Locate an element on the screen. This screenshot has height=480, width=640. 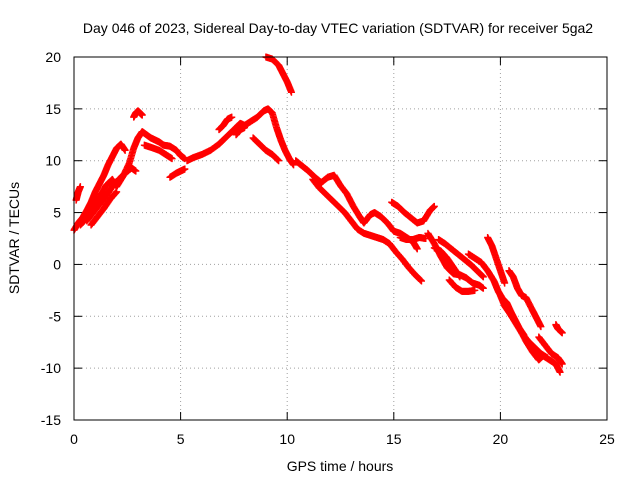
y-tick-label: 0 is located at coordinates (57, 264).